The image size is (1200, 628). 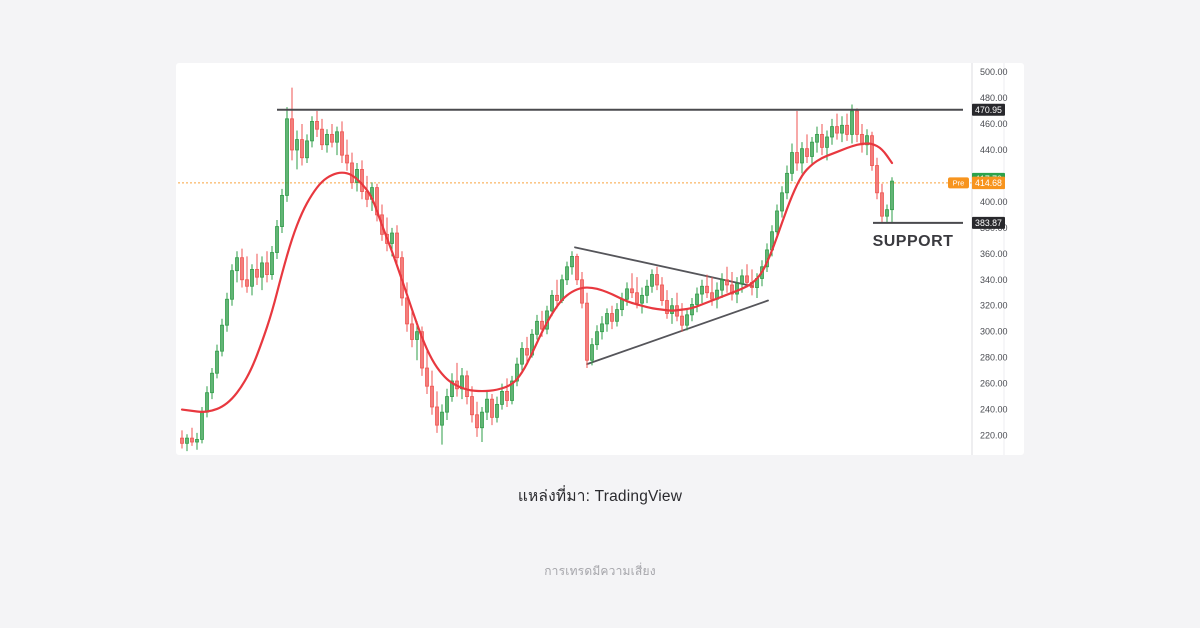 I want to click on price-tick-label: 260.00, so click(x=994, y=384).